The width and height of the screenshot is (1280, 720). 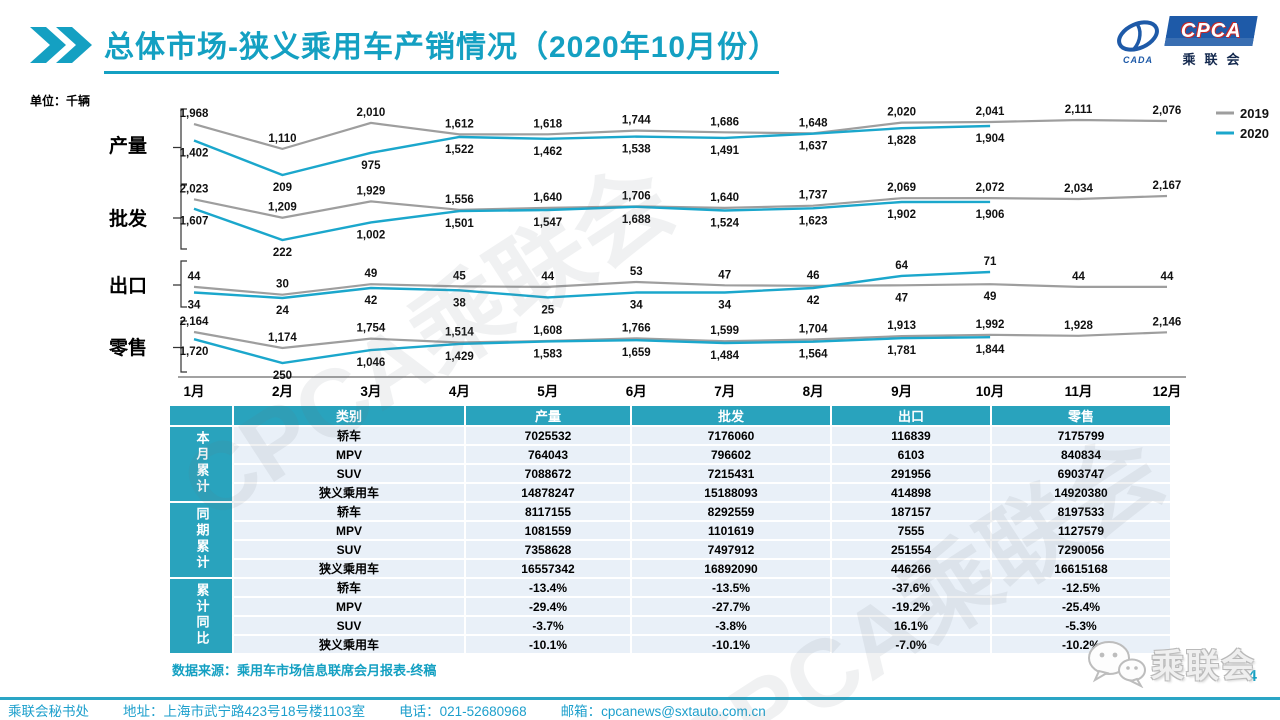 I want to click on table-row: 狭义乘用车 16557342 16892090 446266 16615168, so click(x=670, y=568).